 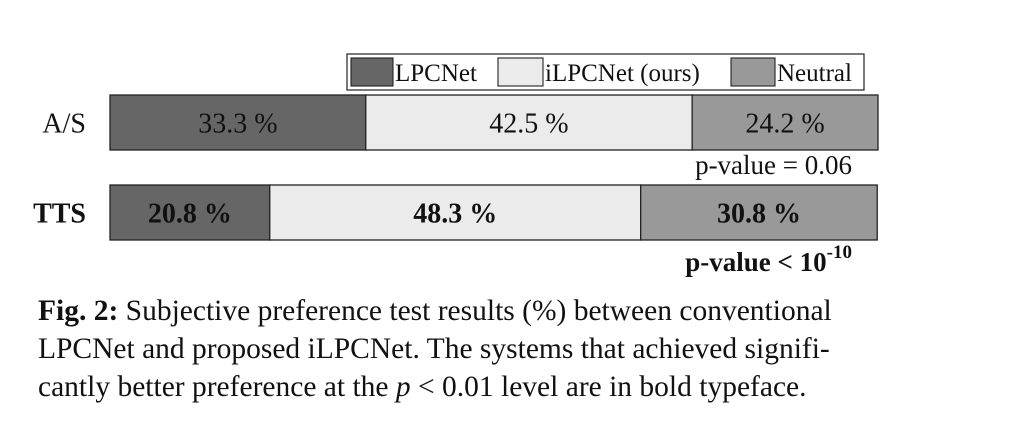 What do you see at coordinates (768, 259) in the screenshot?
I see `p-value-annotation: p-value < 10-10` at bounding box center [768, 259].